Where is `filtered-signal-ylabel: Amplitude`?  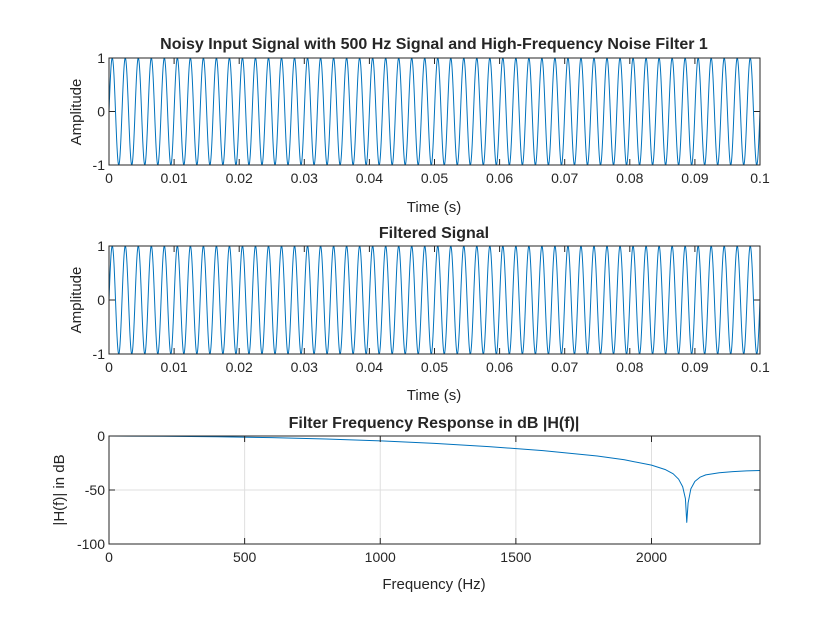
filtered-signal-ylabel: Amplitude is located at coordinates (76, 300).